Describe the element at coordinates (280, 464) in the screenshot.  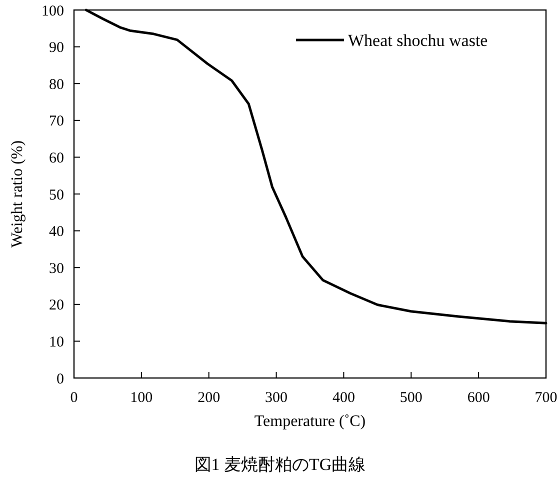
I see `caption: 図1 麦焼酎粕のTG曲線` at that location.